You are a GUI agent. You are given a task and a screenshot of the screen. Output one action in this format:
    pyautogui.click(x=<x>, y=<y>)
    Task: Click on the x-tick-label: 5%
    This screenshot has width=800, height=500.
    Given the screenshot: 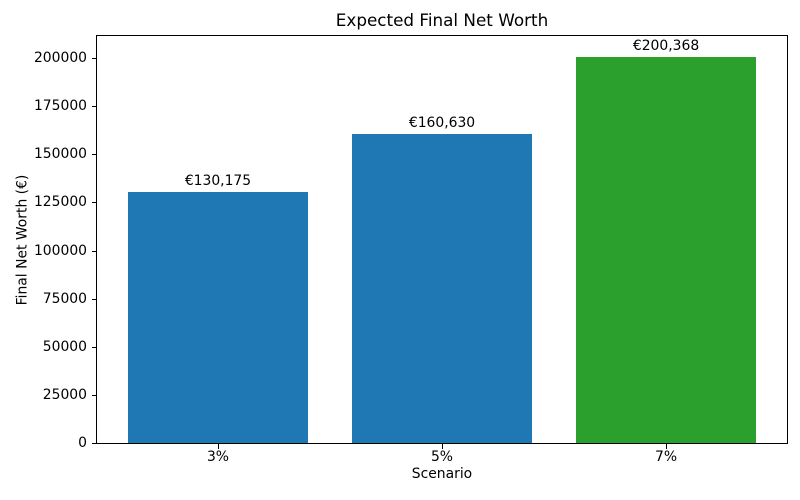 What is the action you would take?
    pyautogui.click(x=442, y=457)
    